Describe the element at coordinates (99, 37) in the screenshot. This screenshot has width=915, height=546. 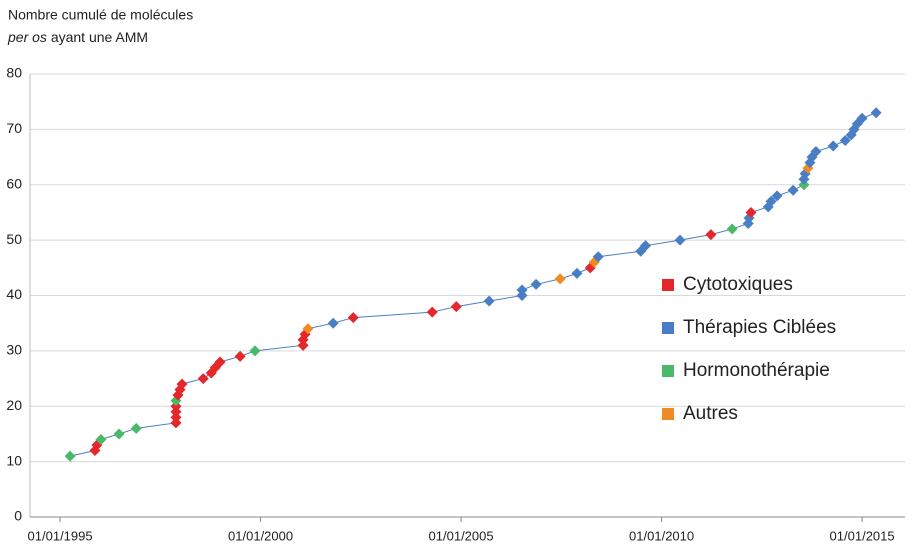
I see `subtitle-rest: ayant une AMM` at that location.